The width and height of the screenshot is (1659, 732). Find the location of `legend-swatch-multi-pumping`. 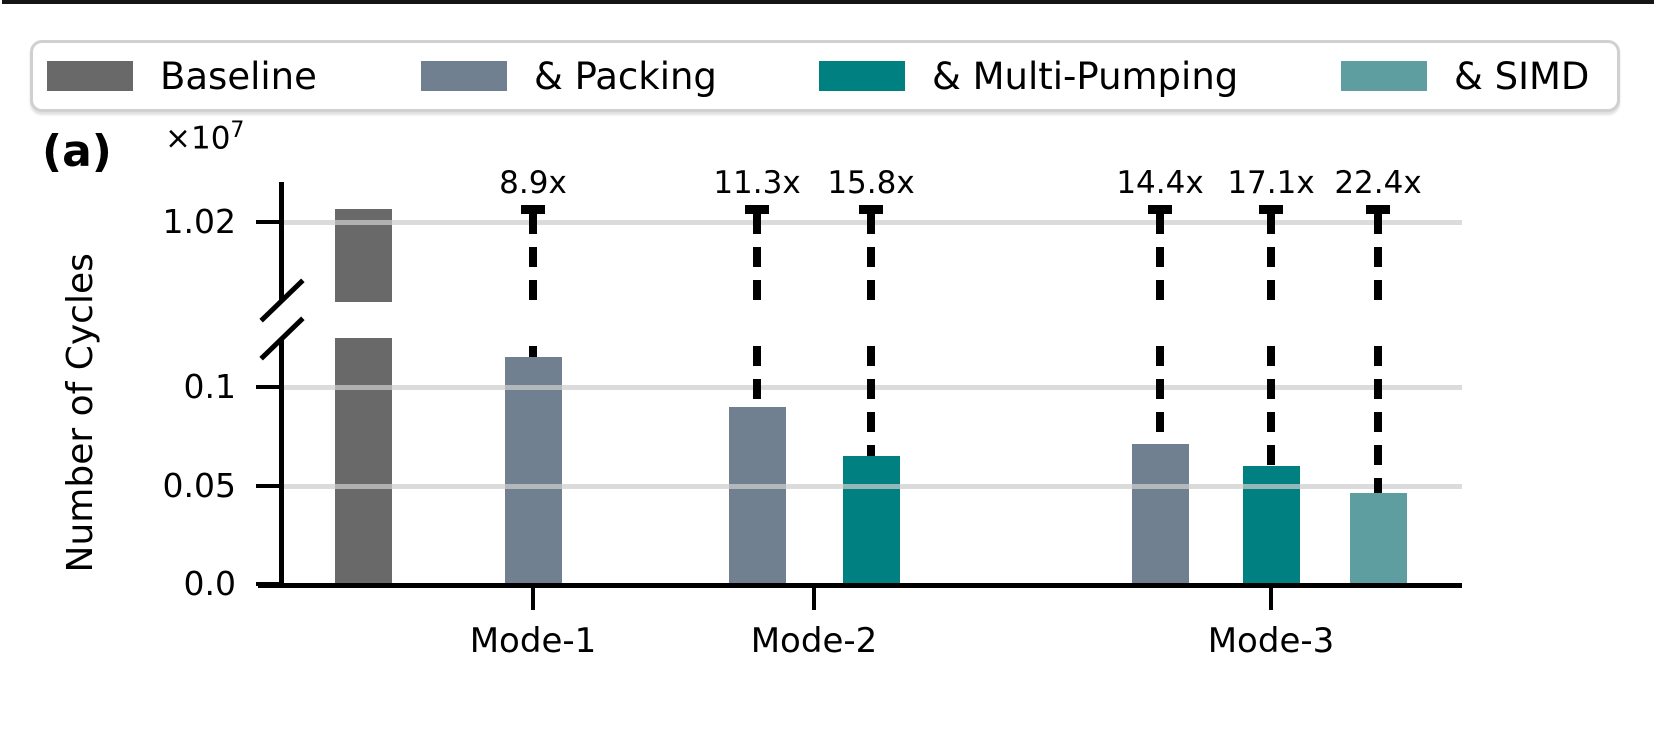

legend-swatch-multi-pumping is located at coordinates (862, 76).